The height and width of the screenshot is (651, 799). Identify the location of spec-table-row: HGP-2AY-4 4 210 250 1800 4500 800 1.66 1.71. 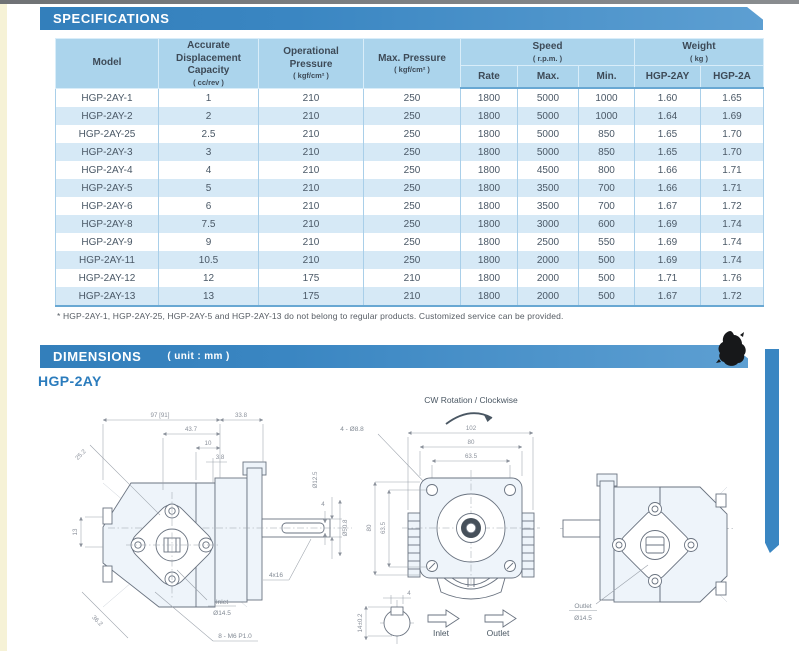
(409, 170).